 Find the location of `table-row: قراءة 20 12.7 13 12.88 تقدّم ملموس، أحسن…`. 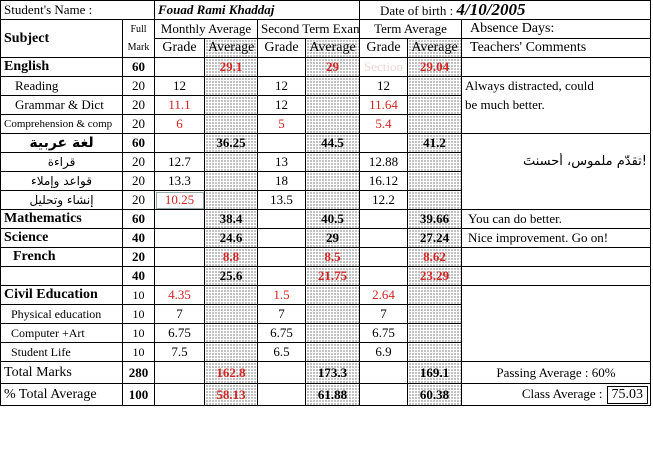

table-row: قراءة 20 12.7 13 12.88 تقدّم ملموس، أحسن… is located at coordinates (325, 162).